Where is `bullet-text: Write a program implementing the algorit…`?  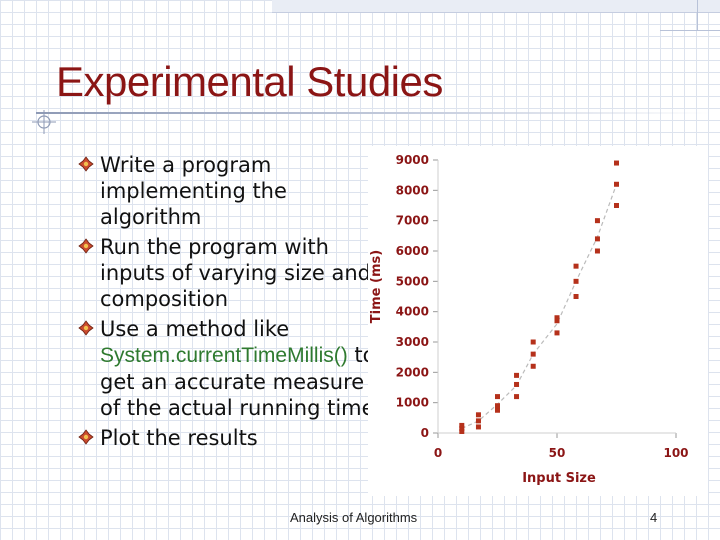 bullet-text: Write a program implementing the algorit… is located at coordinates (193, 191).